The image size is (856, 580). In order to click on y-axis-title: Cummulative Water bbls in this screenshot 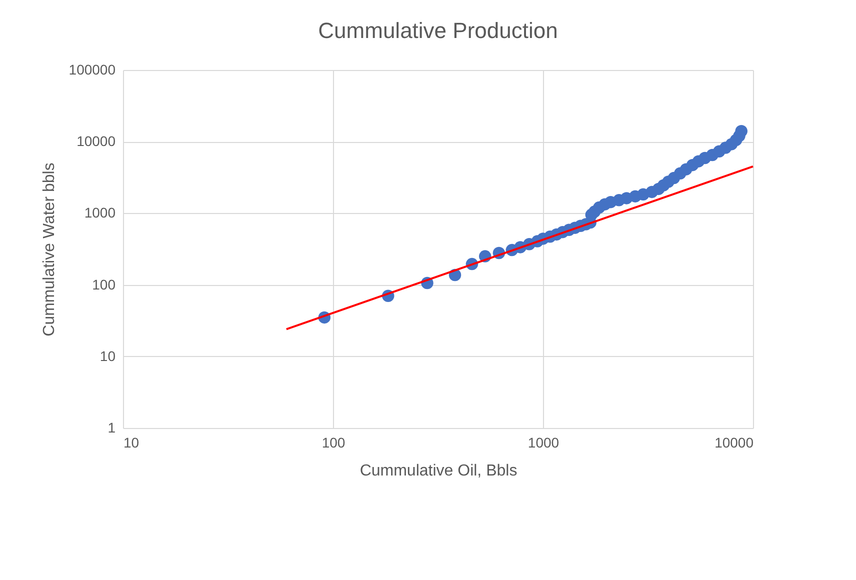, I will do `click(49, 249)`.